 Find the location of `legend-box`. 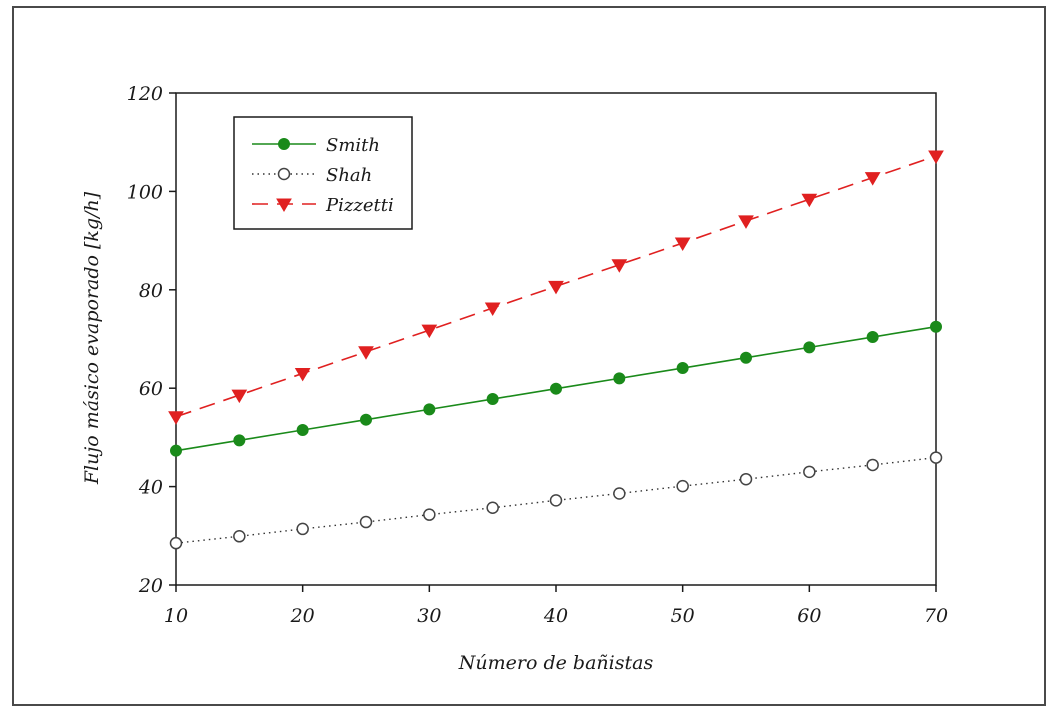

legend-box is located at coordinates (323, 173).